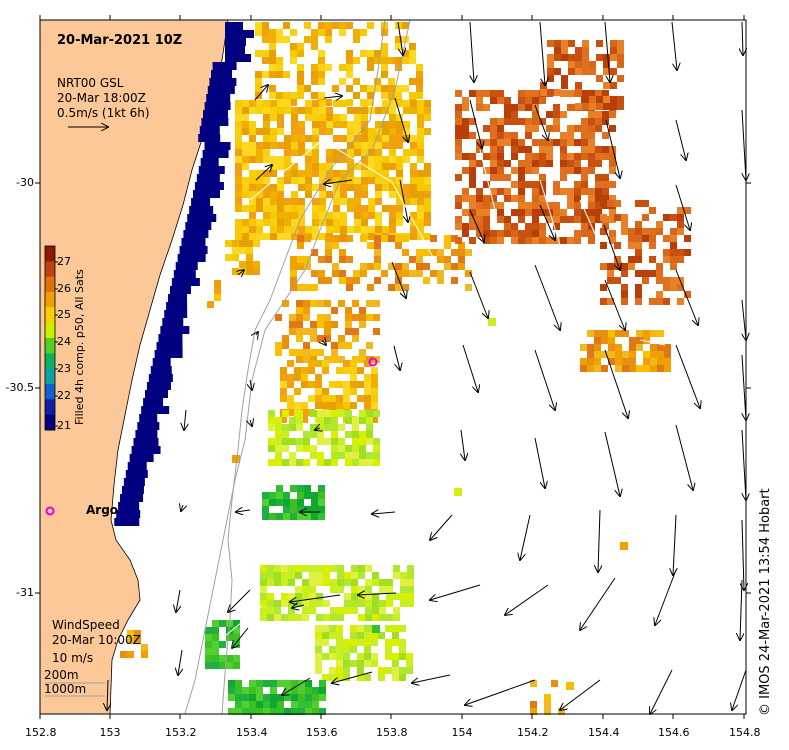 The image size is (789, 750). Describe the element at coordinates (64, 395) in the screenshot. I see `colorbar-tick-label: 22` at that location.